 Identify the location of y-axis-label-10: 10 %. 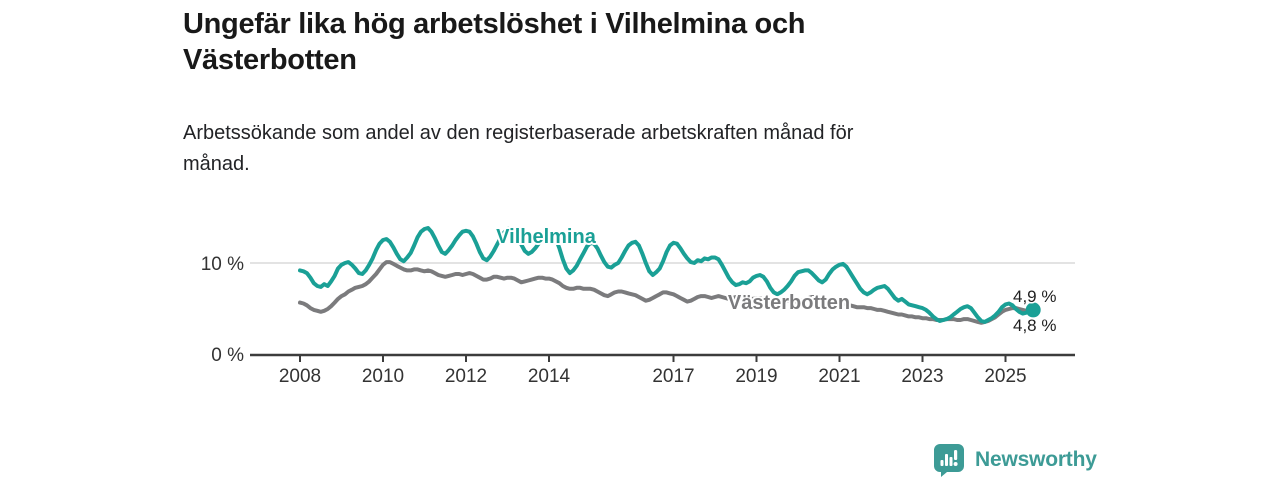
(222, 264).